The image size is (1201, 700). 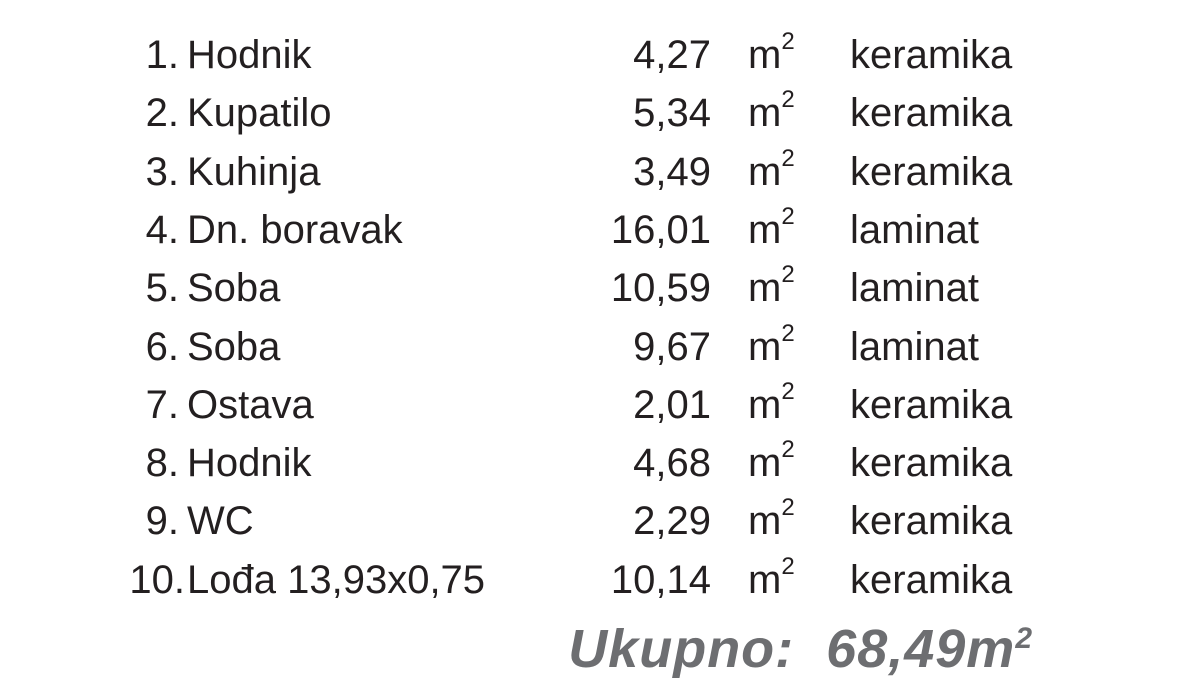 I want to click on room-name: WC, so click(x=220, y=521).